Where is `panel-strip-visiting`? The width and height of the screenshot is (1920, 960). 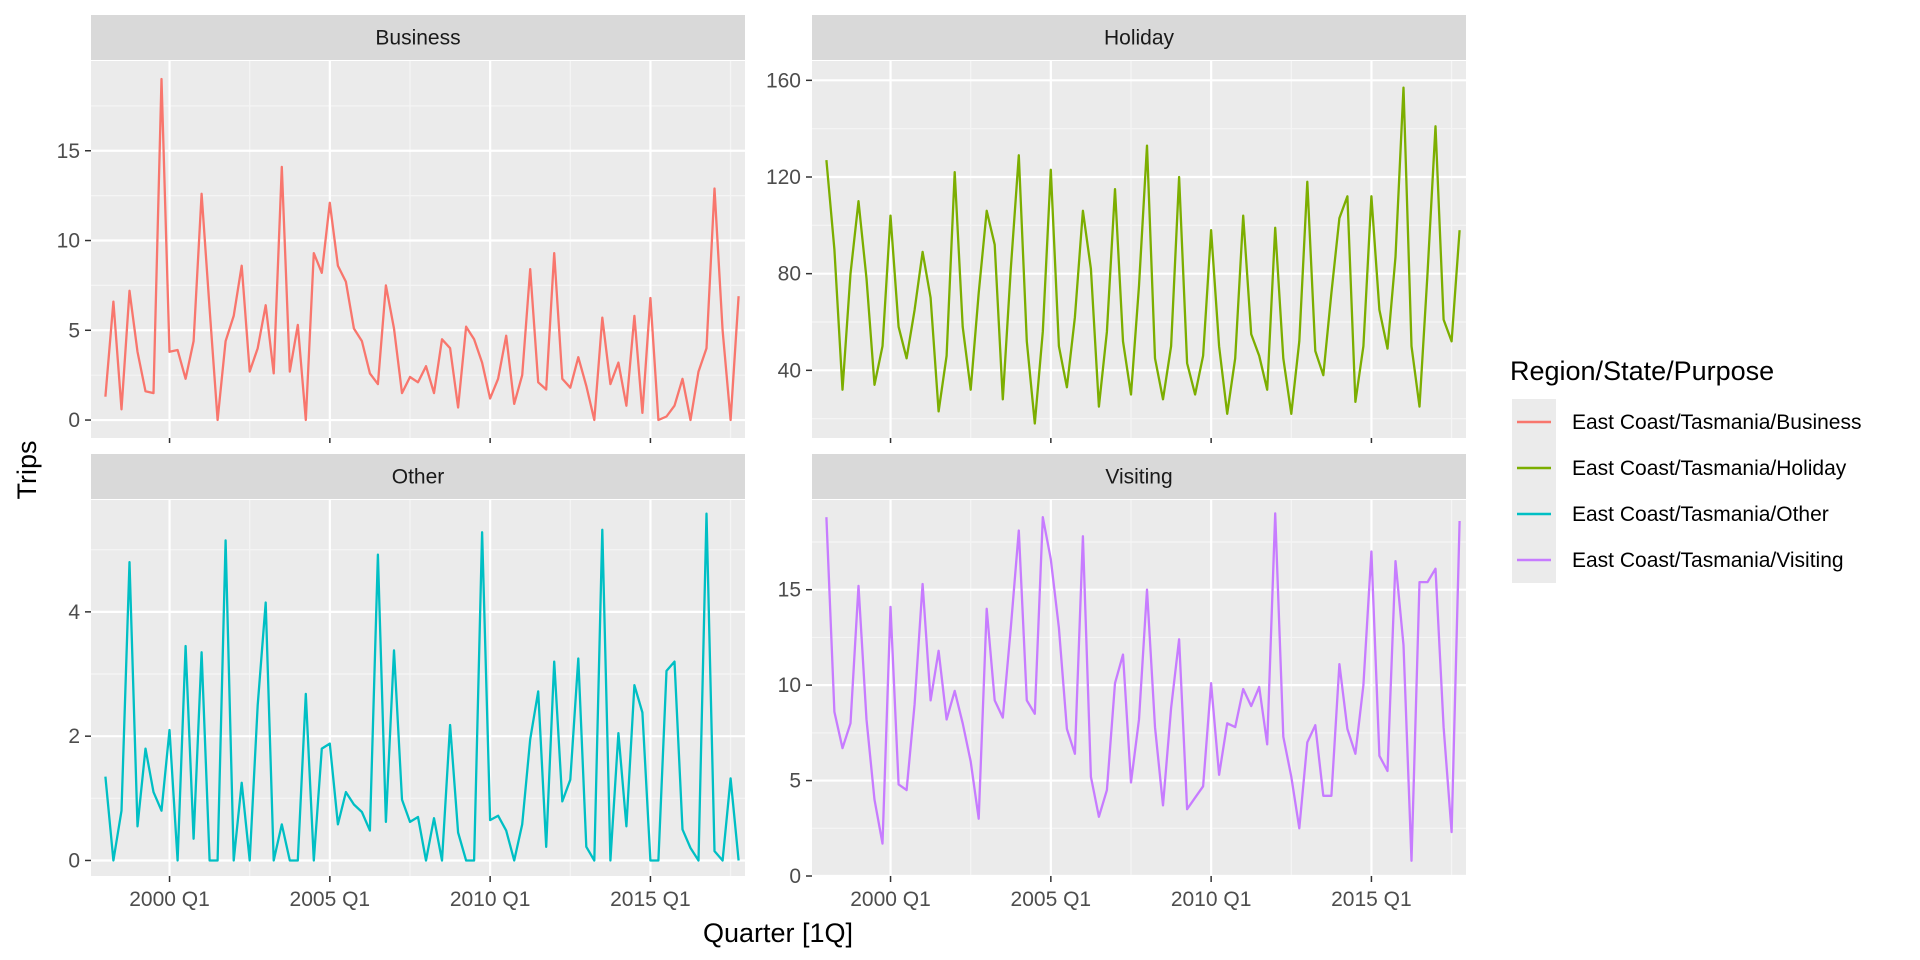 panel-strip-visiting is located at coordinates (1139, 476).